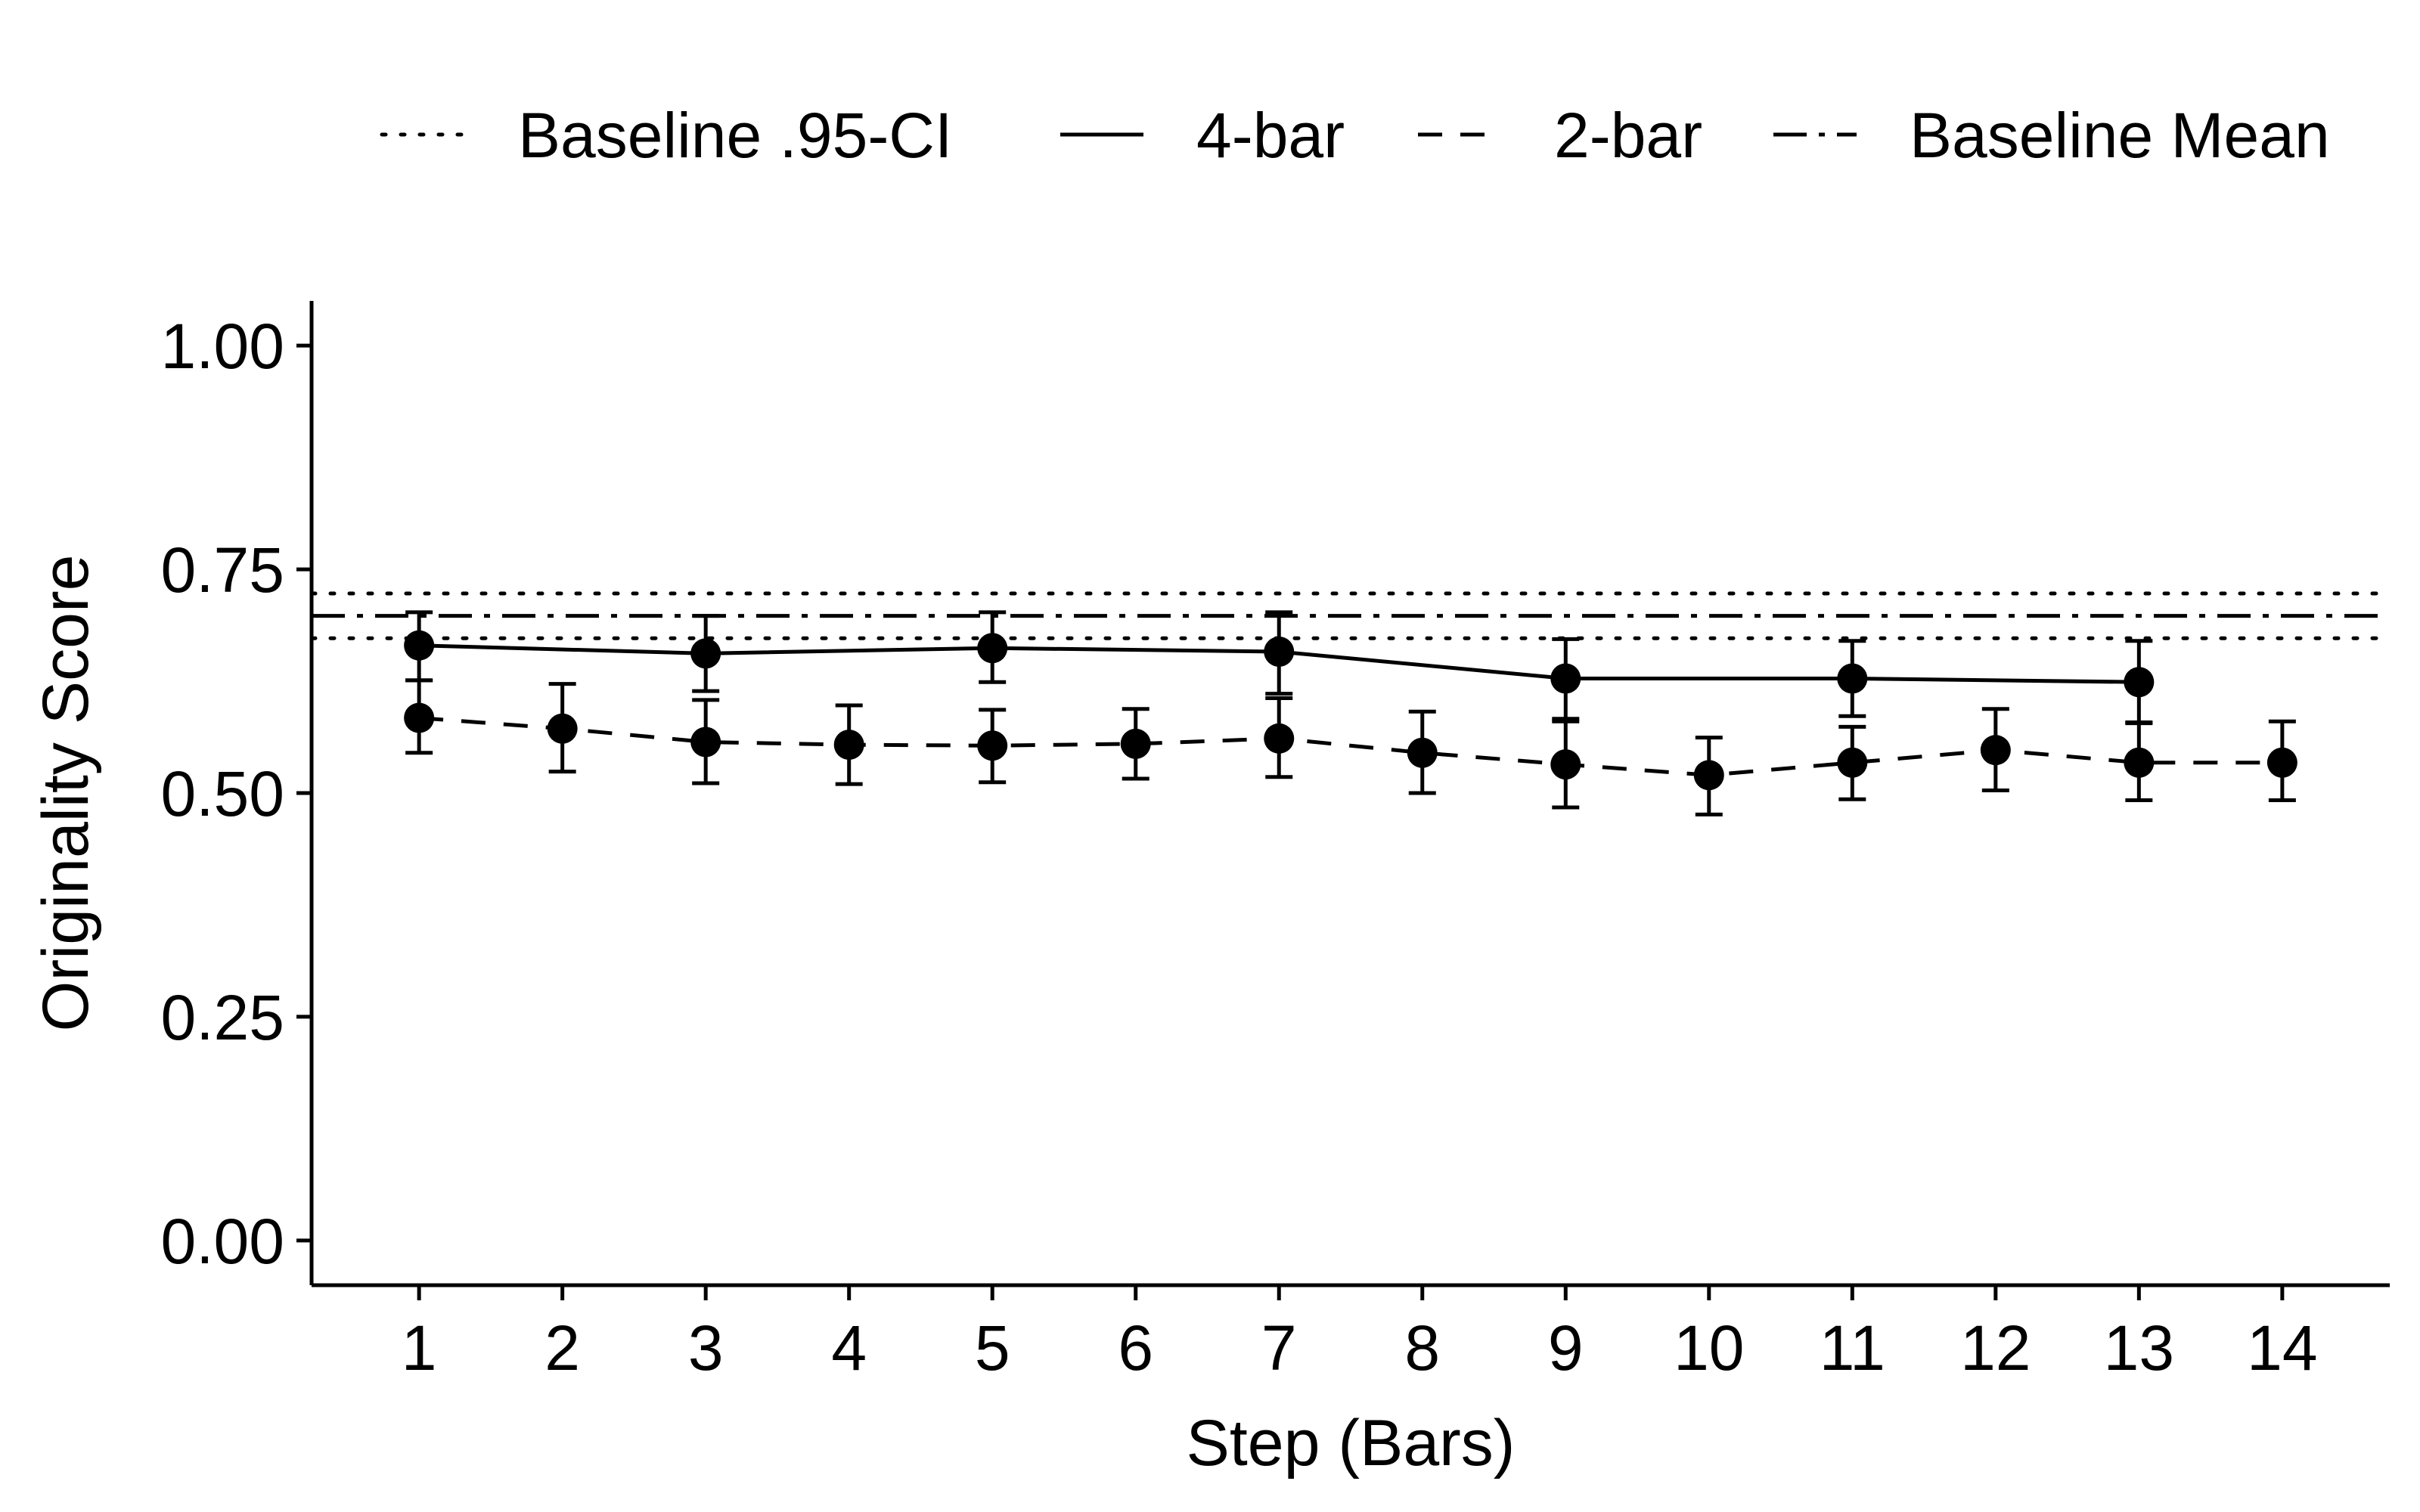 The height and width of the screenshot is (1512, 2420). I want to click on series-4-bar, so click(1279, 667).